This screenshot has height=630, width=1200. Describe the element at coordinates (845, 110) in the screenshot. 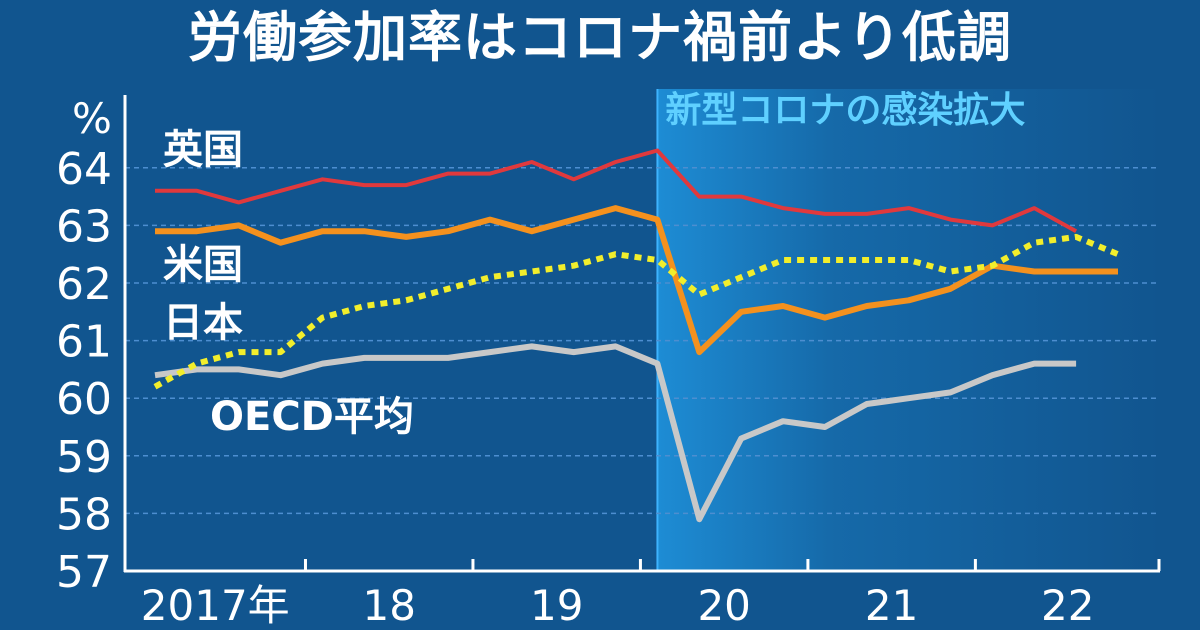

I see `highlight-label: 新型コロナの感染拡大` at that location.